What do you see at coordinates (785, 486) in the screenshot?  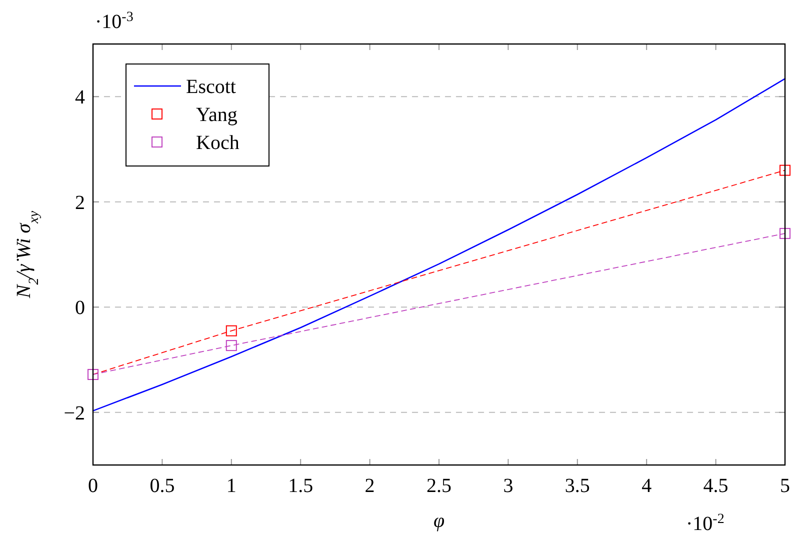 I see `x-tick-label: 5` at bounding box center [785, 486].